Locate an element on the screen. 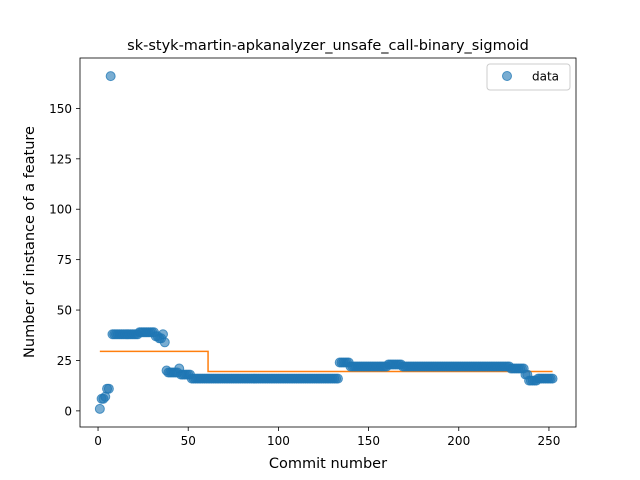  x-tick-label: 100 is located at coordinates (278, 441).